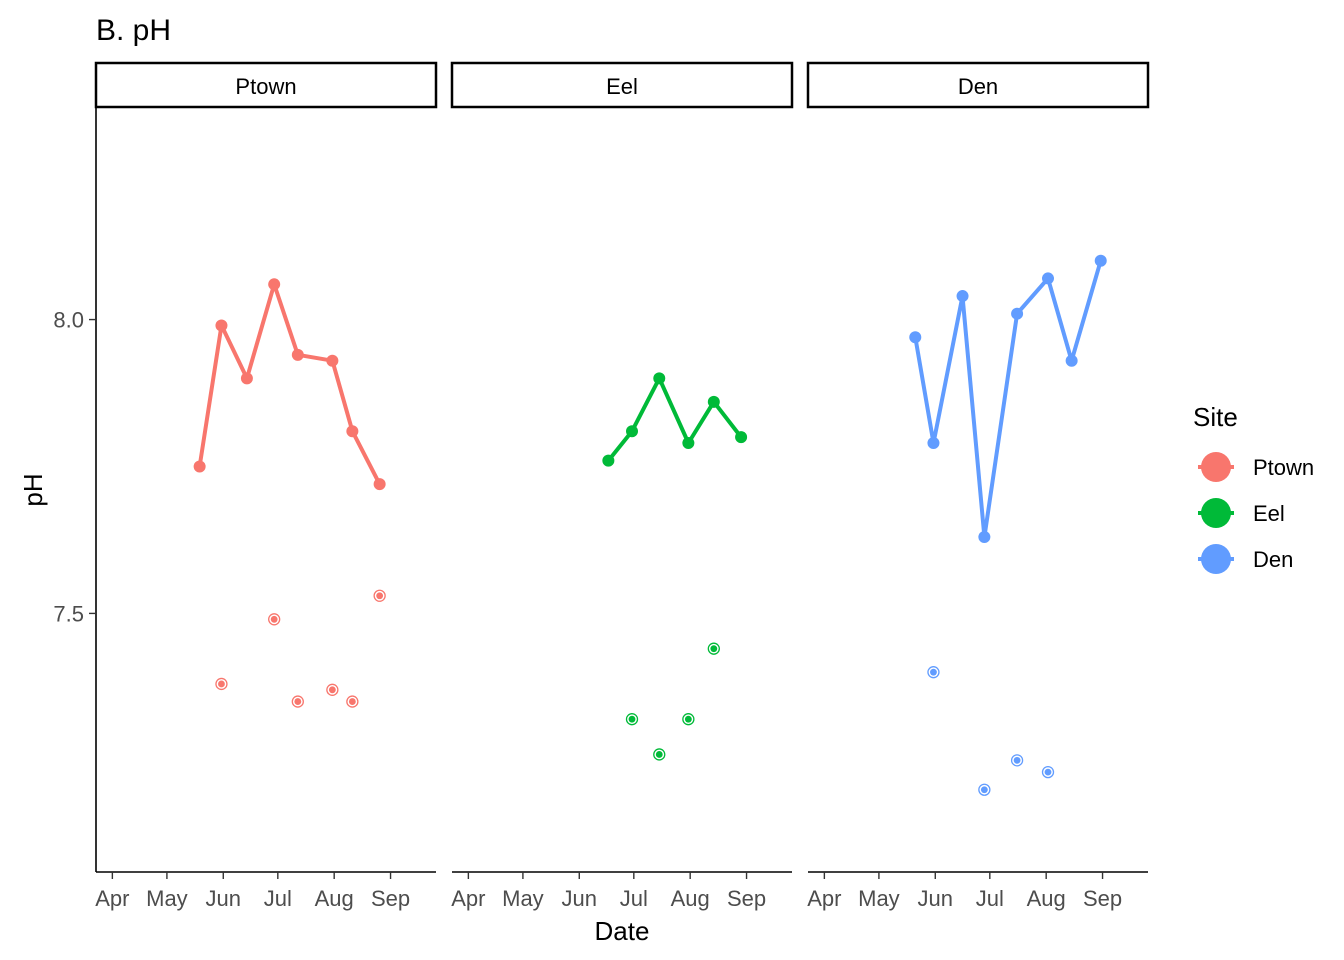 This screenshot has height=960, width=1344. What do you see at coordinates (1253, 488) in the screenshot?
I see `legend: Site Ptown Eel Den` at bounding box center [1253, 488].